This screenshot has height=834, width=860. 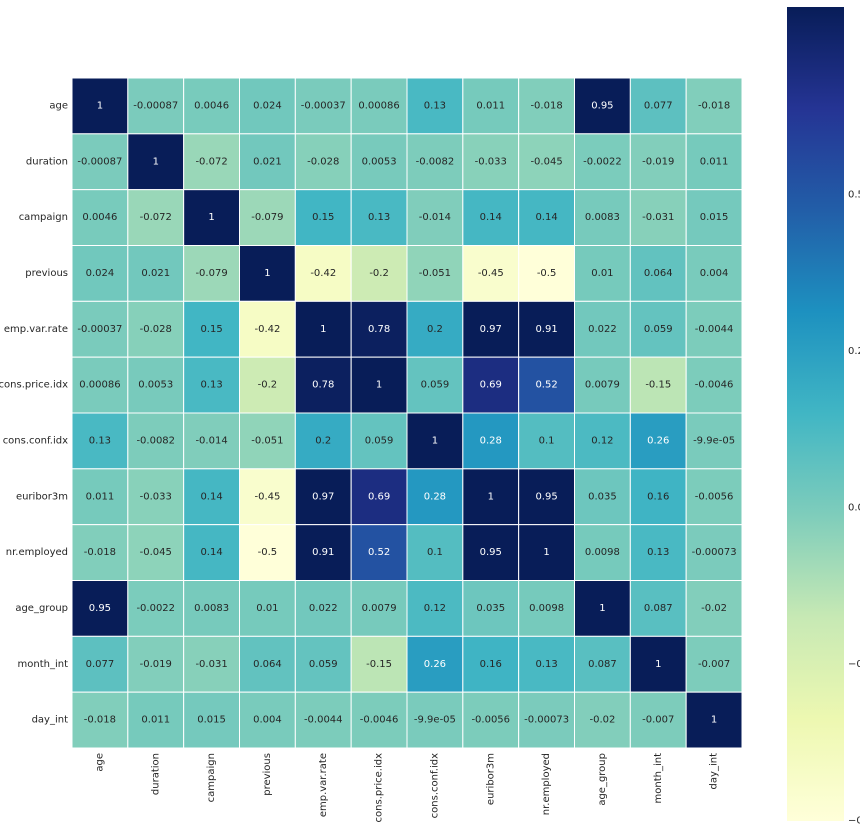 What do you see at coordinates (99, 762) in the screenshot?
I see `column-label: age` at bounding box center [99, 762].